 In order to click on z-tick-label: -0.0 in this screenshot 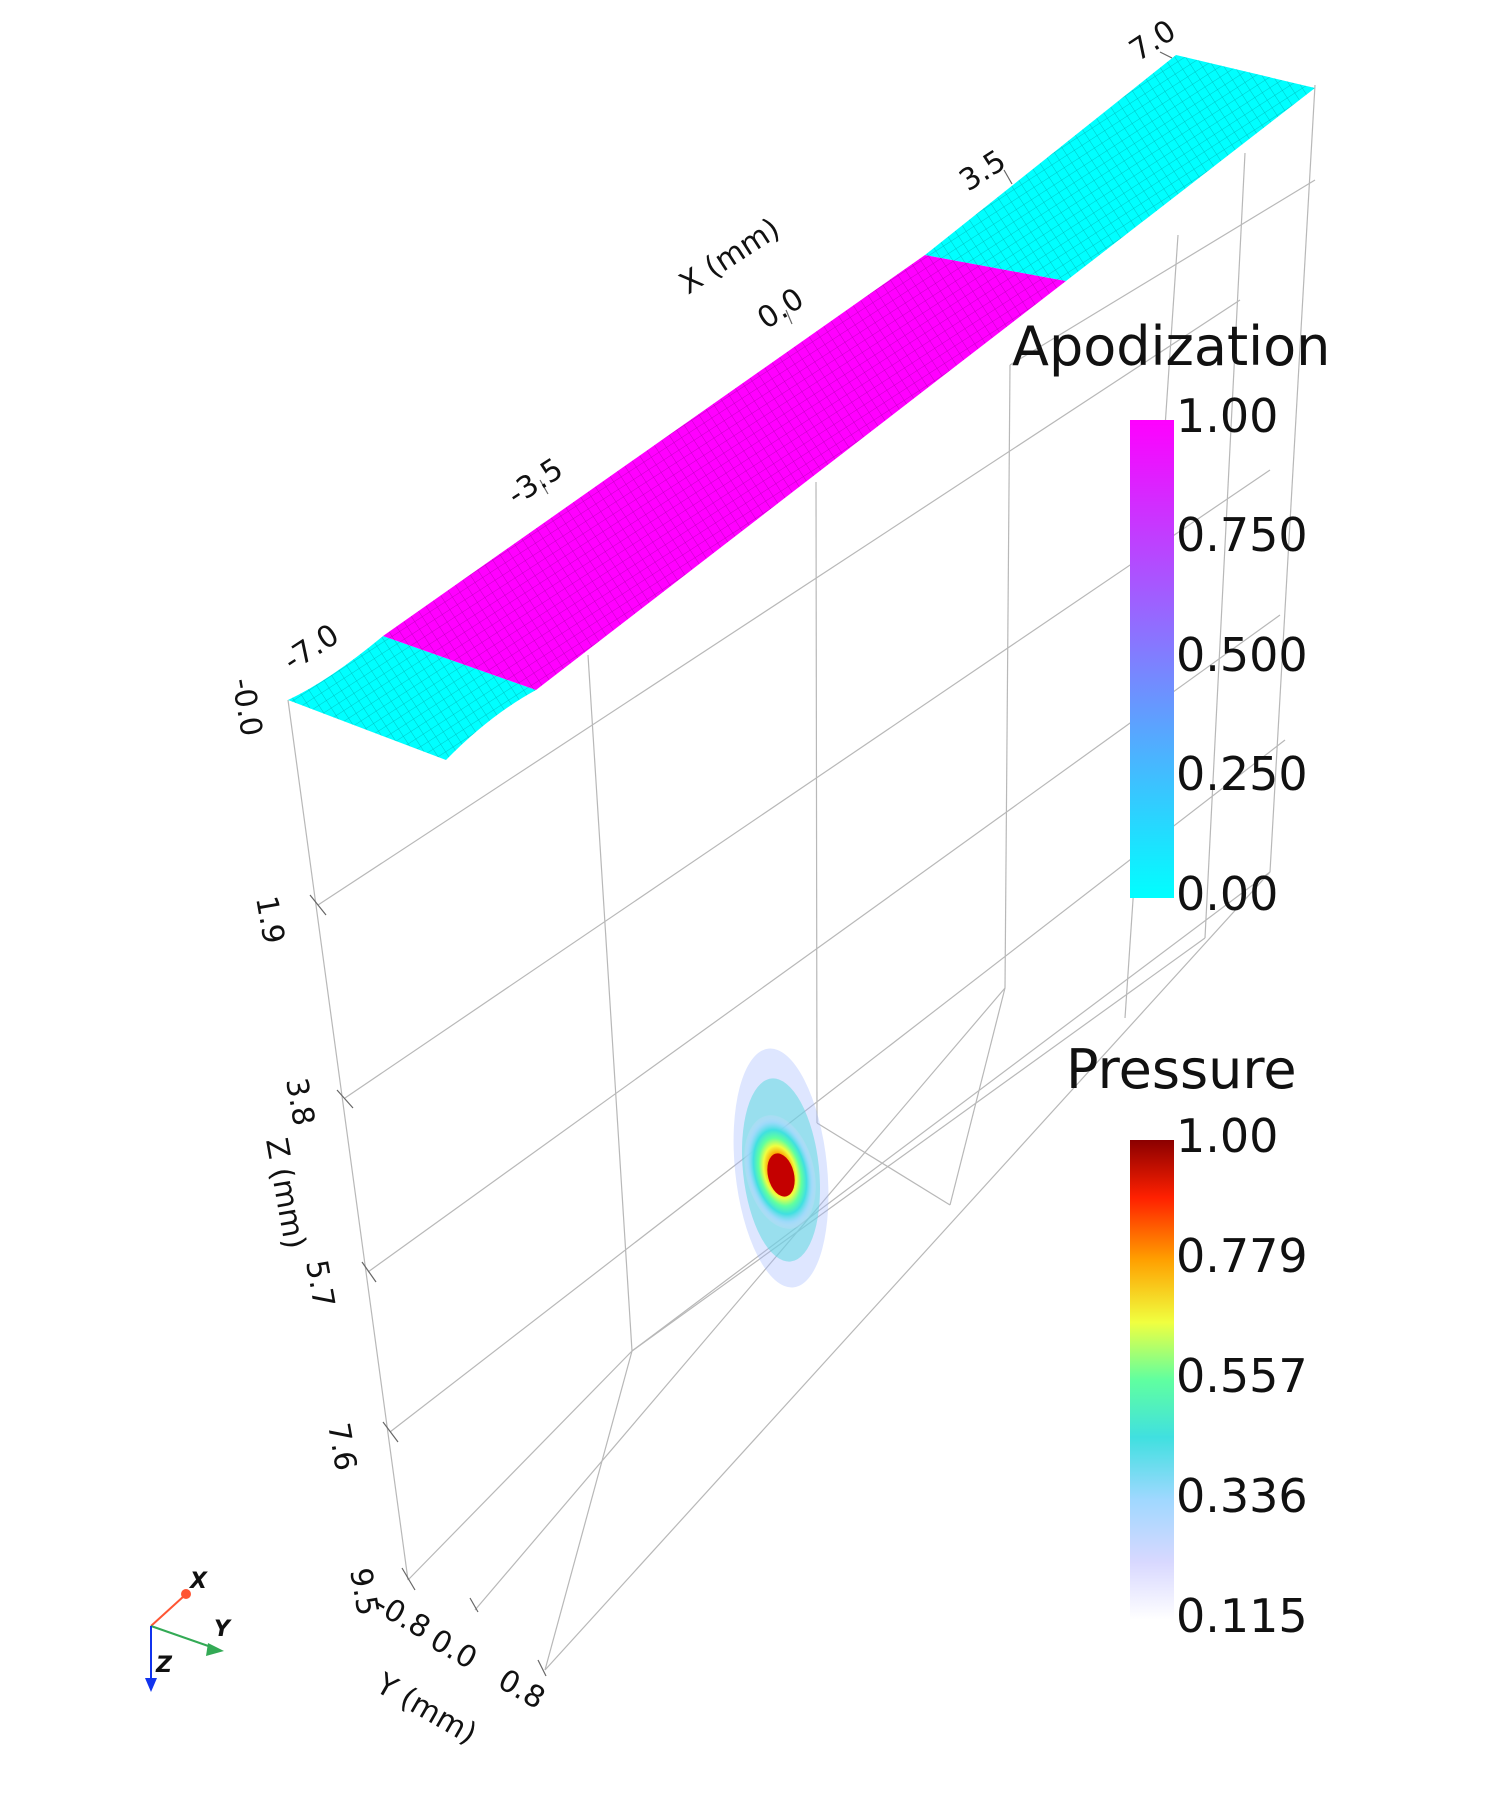, I will do `click(246, 707)`.